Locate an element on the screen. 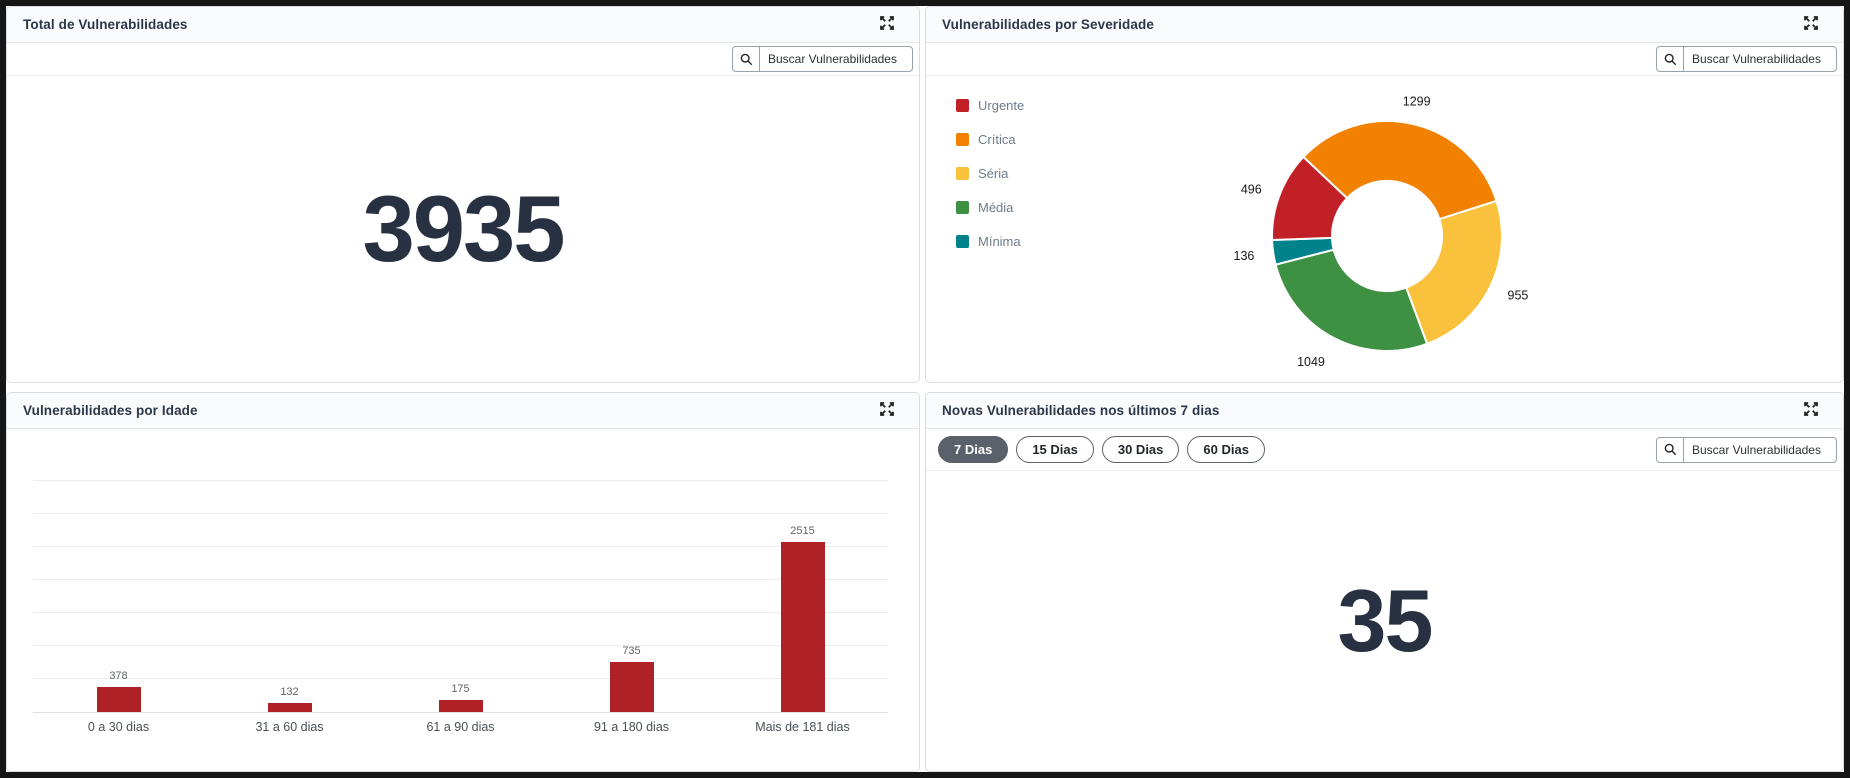 The height and width of the screenshot is (778, 1850). bar-value-label: 735 is located at coordinates (631, 651).